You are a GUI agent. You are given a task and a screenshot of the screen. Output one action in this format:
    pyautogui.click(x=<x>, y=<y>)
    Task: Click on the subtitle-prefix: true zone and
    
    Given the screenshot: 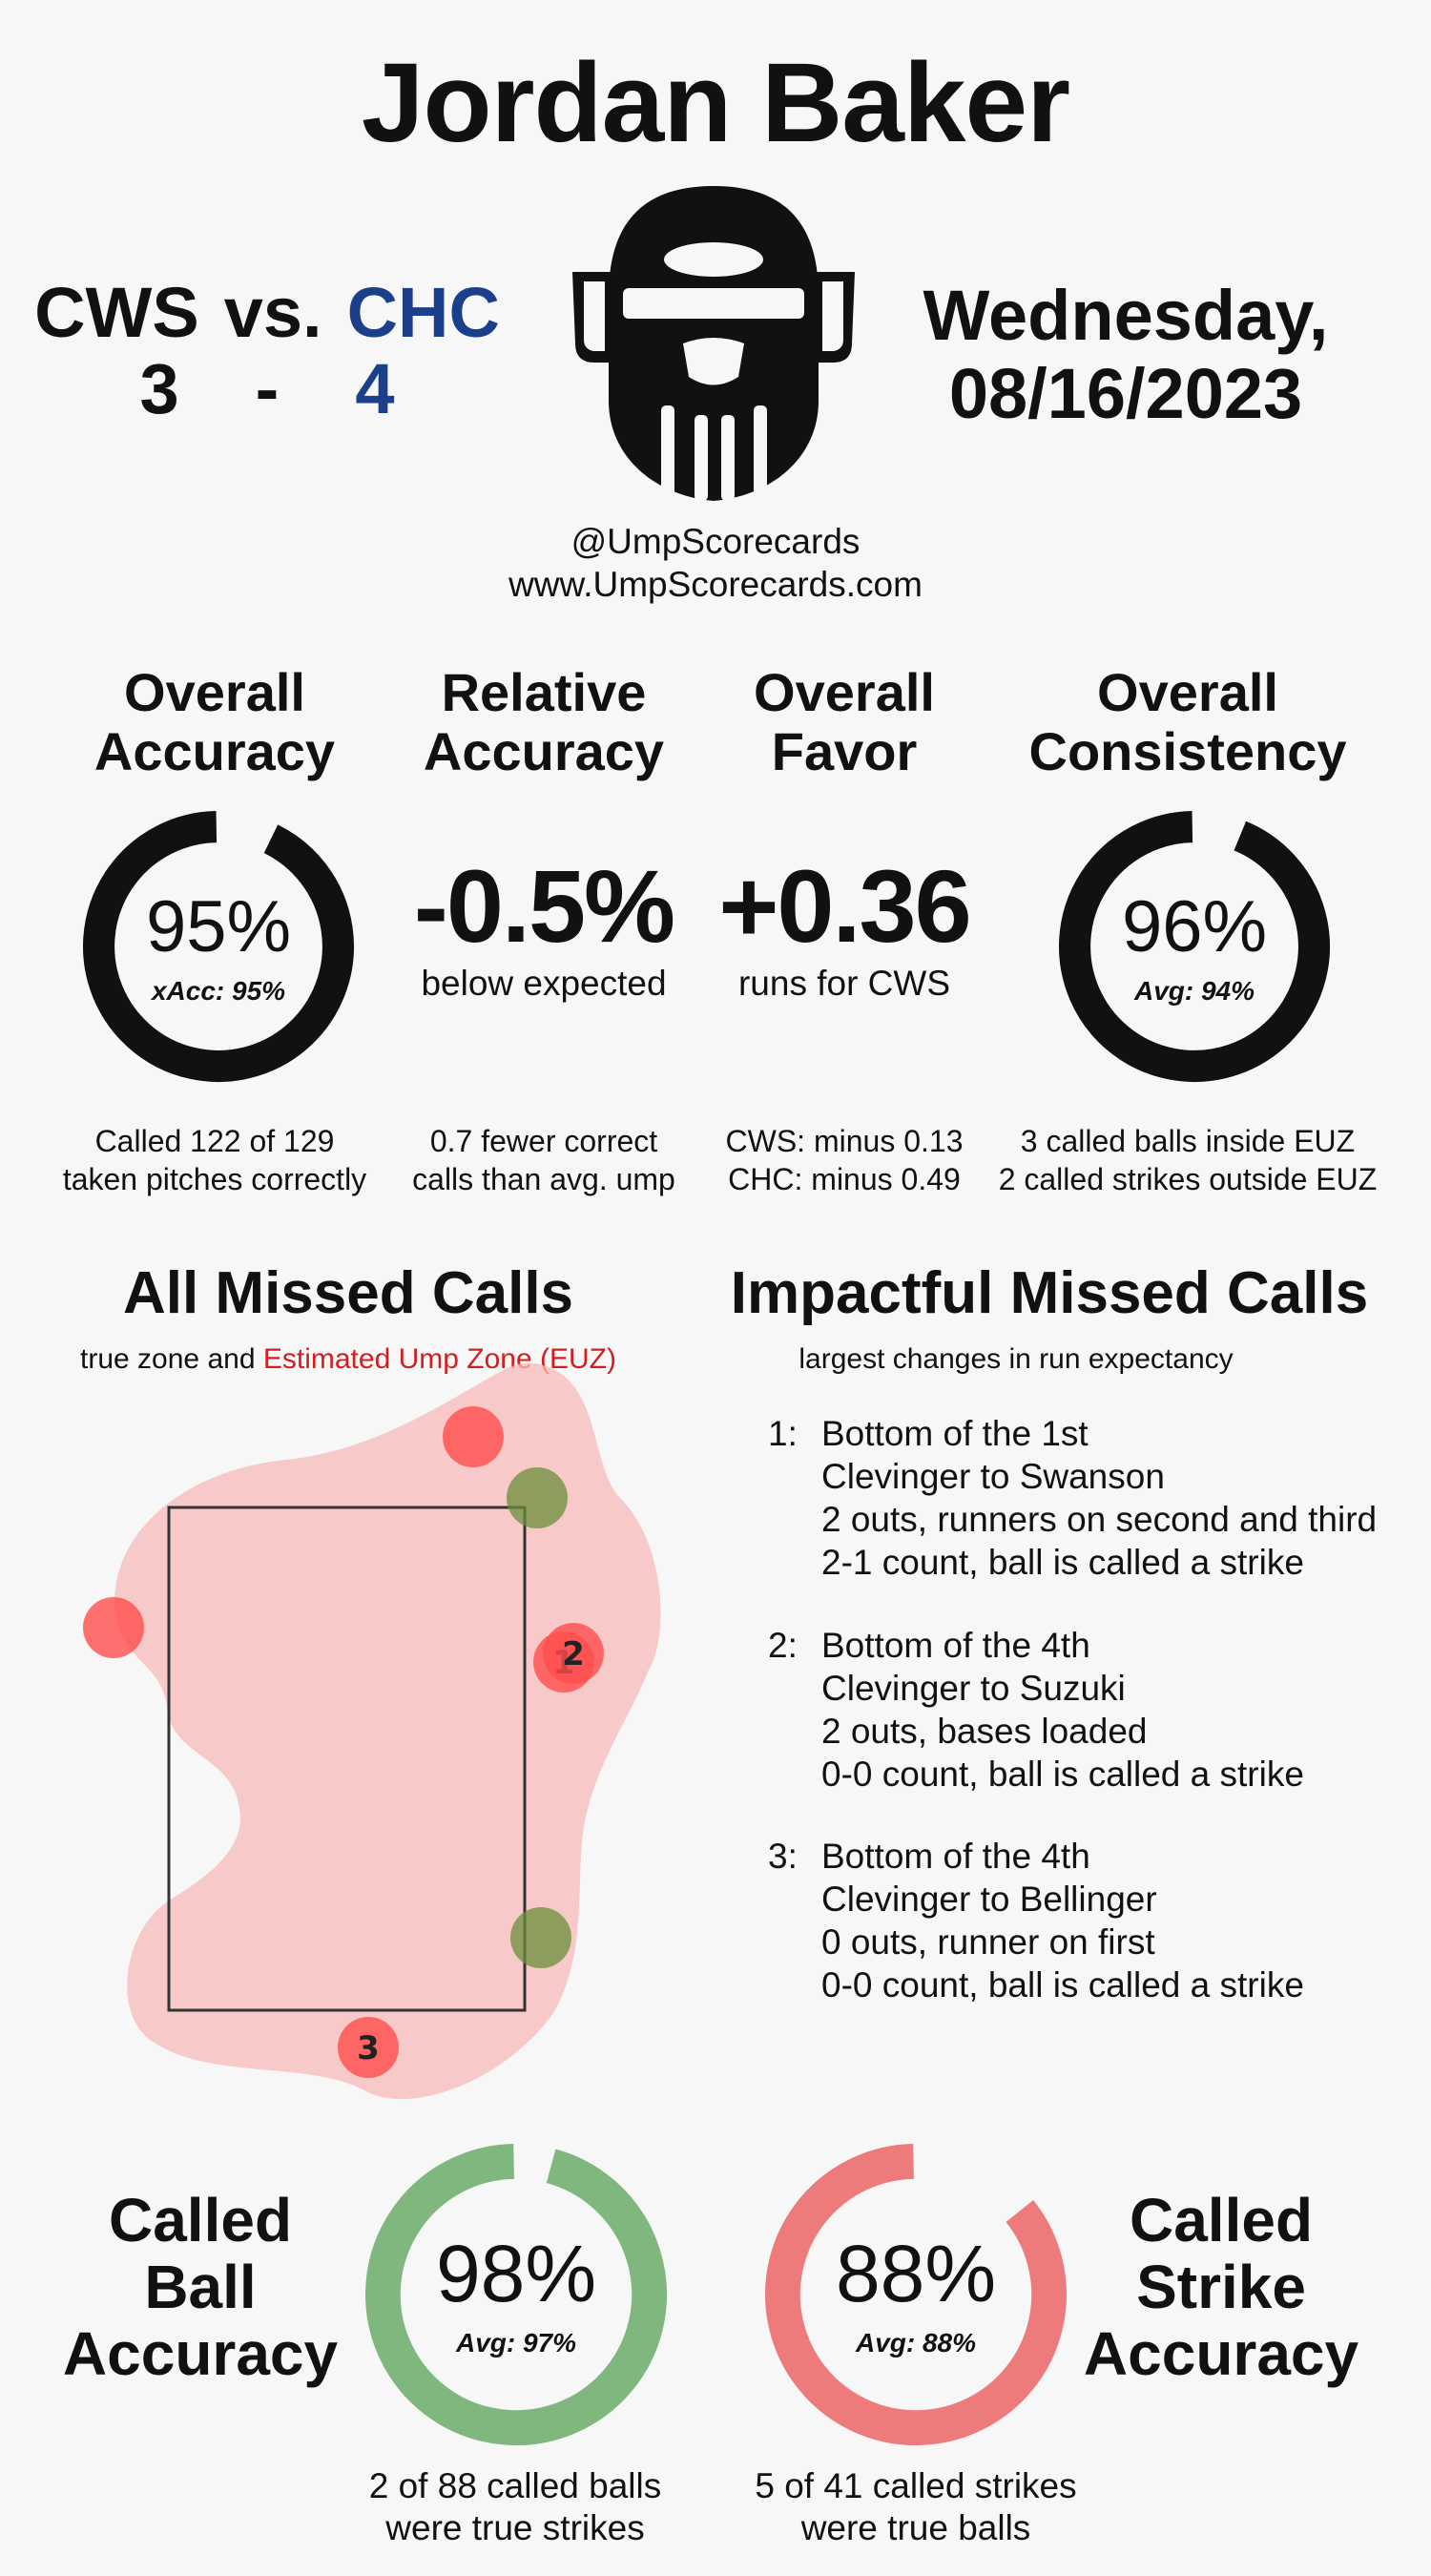 What is the action you would take?
    pyautogui.click(x=168, y=1359)
    